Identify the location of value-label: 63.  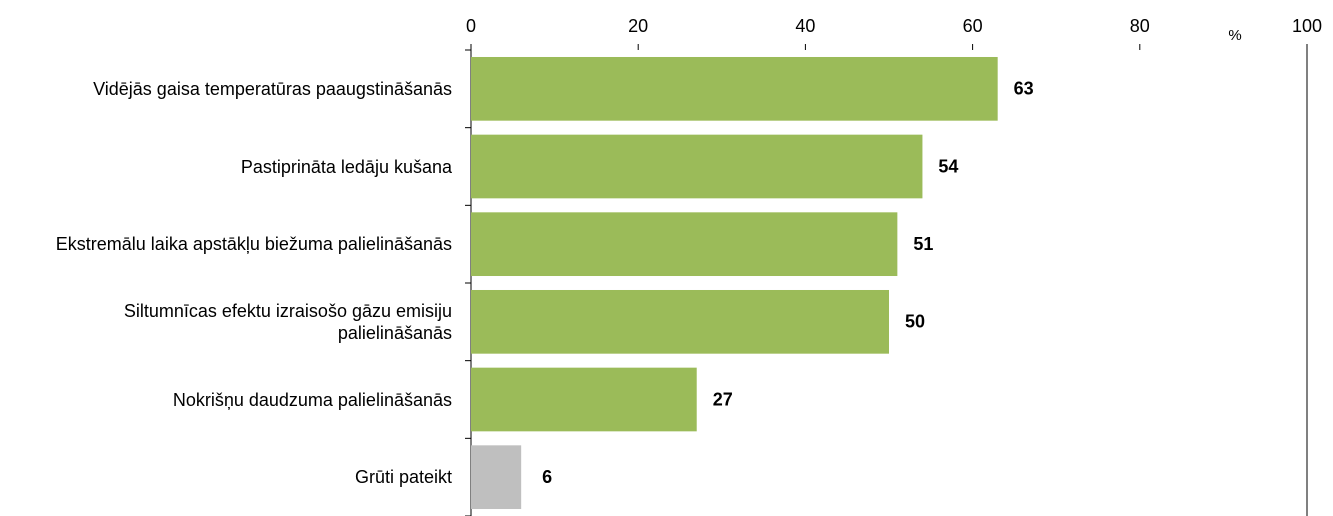
(1024, 89).